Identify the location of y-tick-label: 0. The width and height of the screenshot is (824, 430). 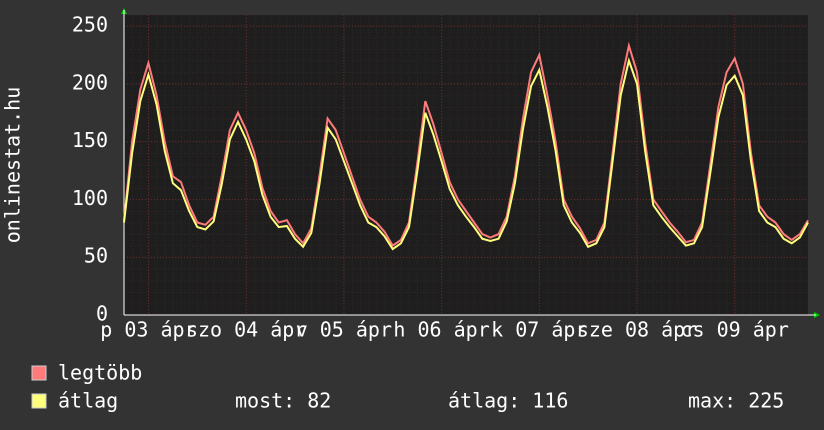
(102, 314).